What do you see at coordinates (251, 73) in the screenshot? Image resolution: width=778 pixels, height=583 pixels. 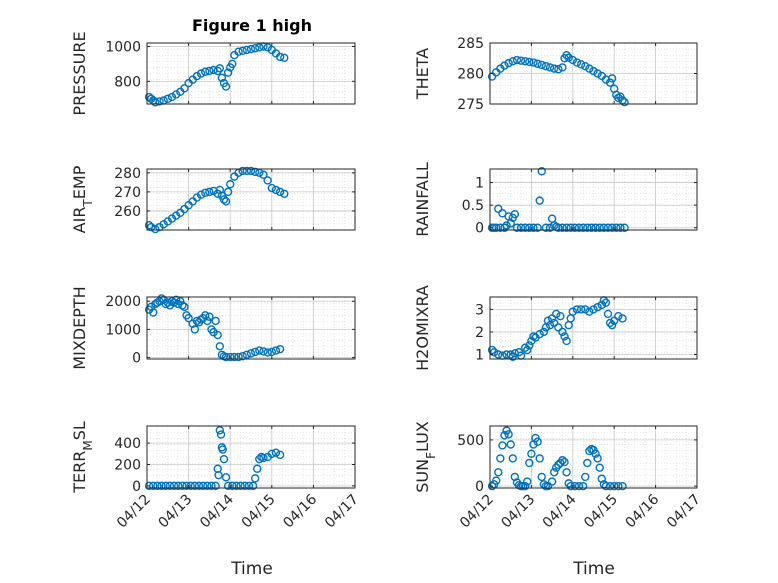 I see `subplot-pressure-axes-box` at bounding box center [251, 73].